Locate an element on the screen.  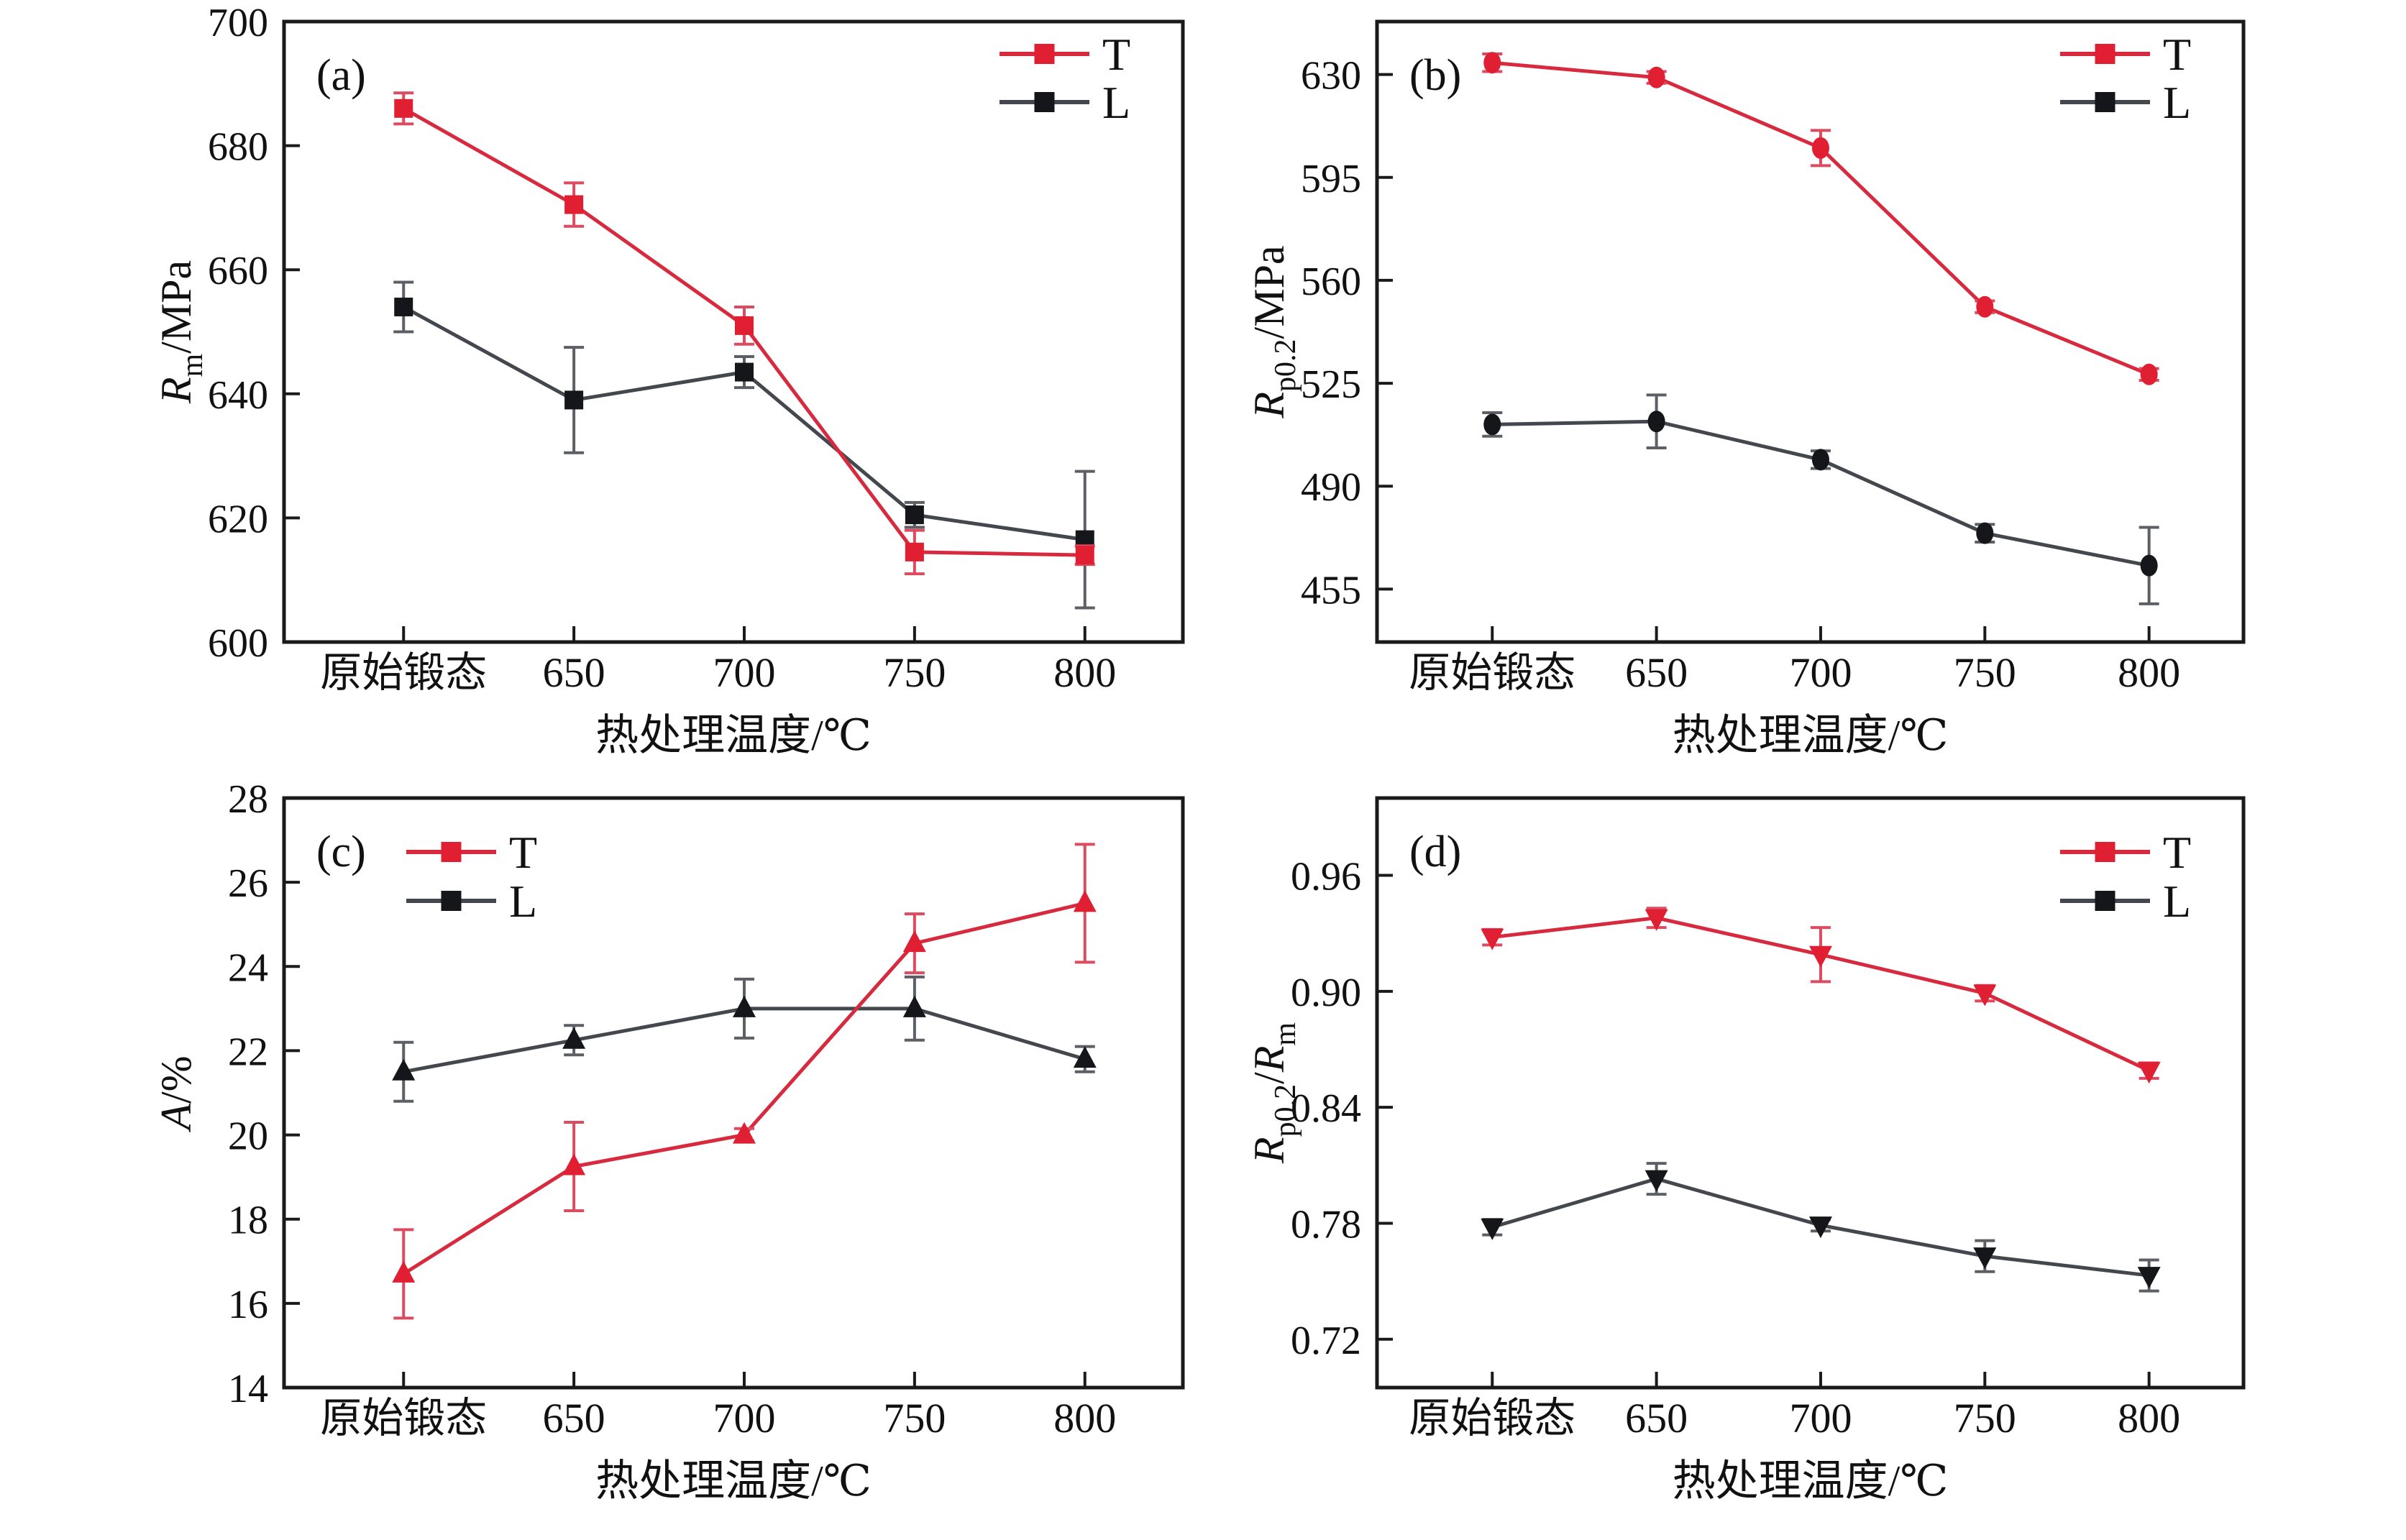
y-tick-label: 640 is located at coordinates (238, 395).